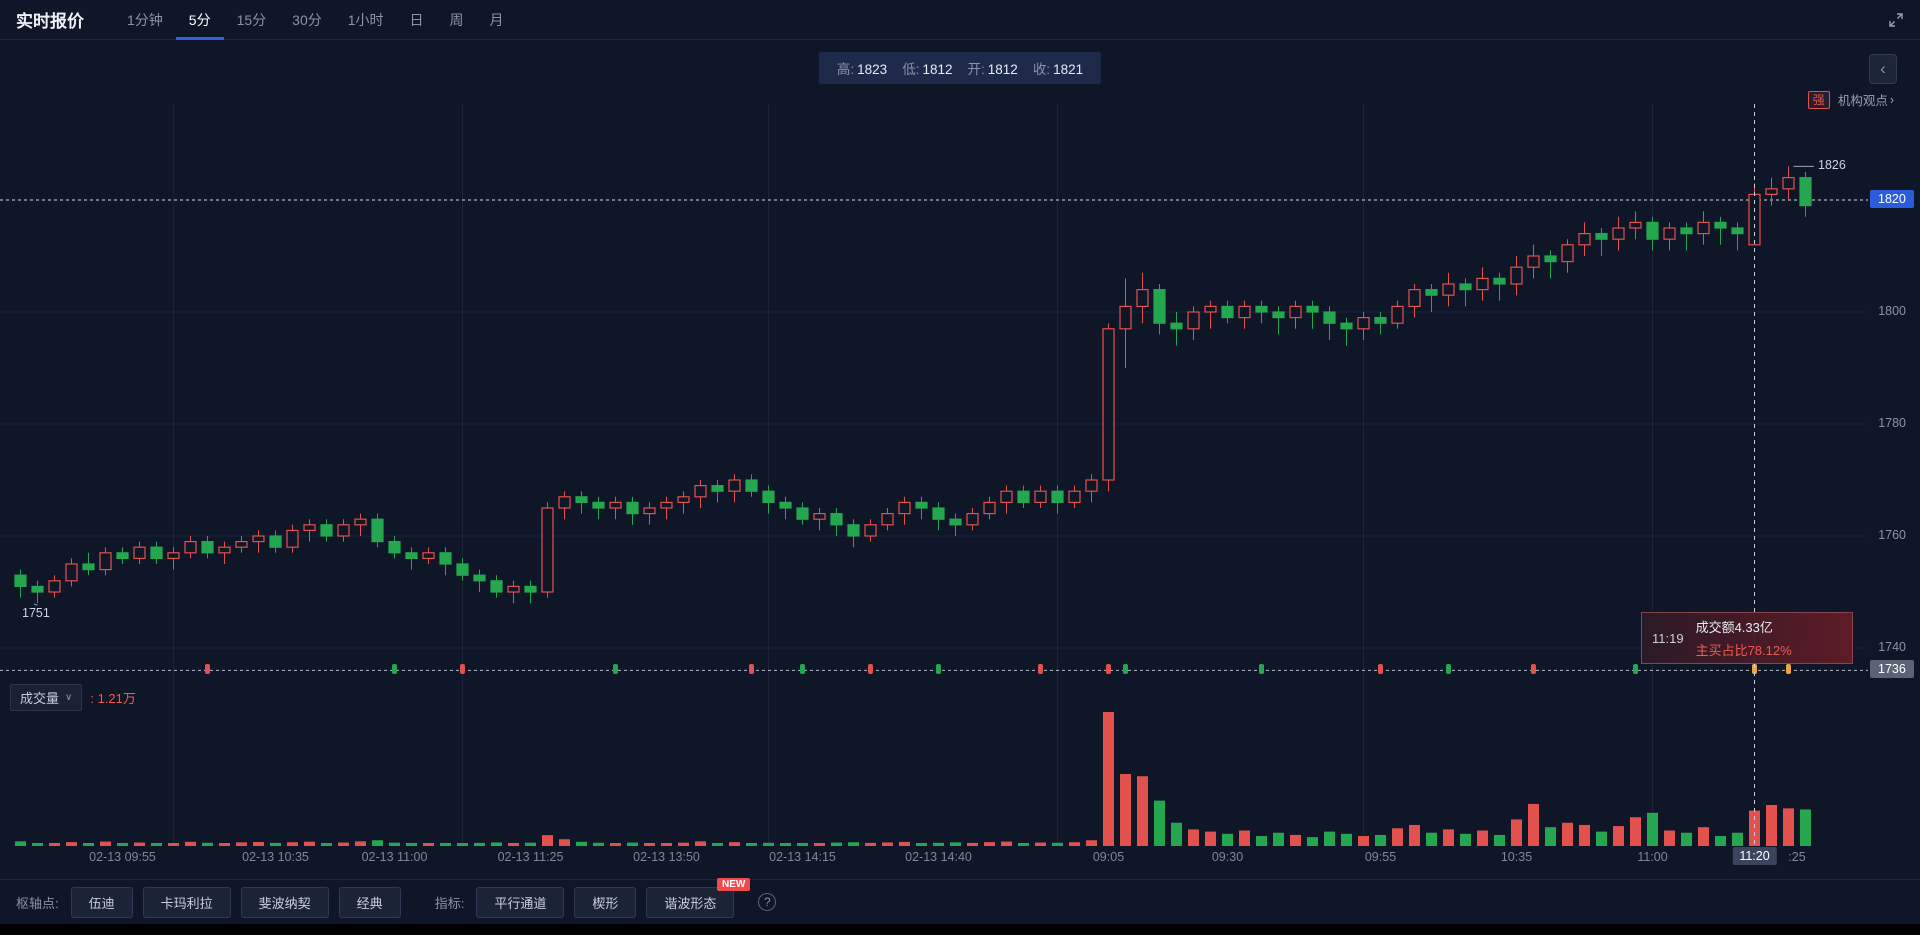 The height and width of the screenshot is (935, 1920). I want to click on high-value: 1823, so click(872, 69).